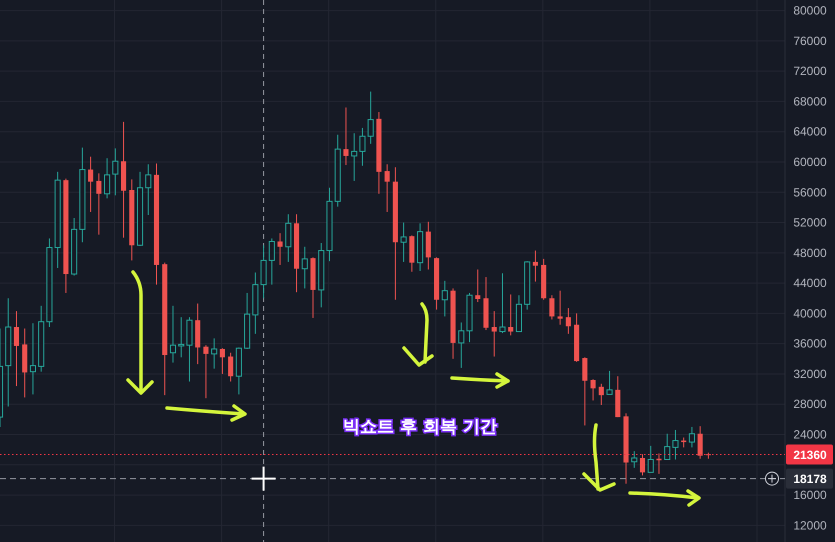  What do you see at coordinates (810, 479) in the screenshot?
I see `ref-label: 18178` at bounding box center [810, 479].